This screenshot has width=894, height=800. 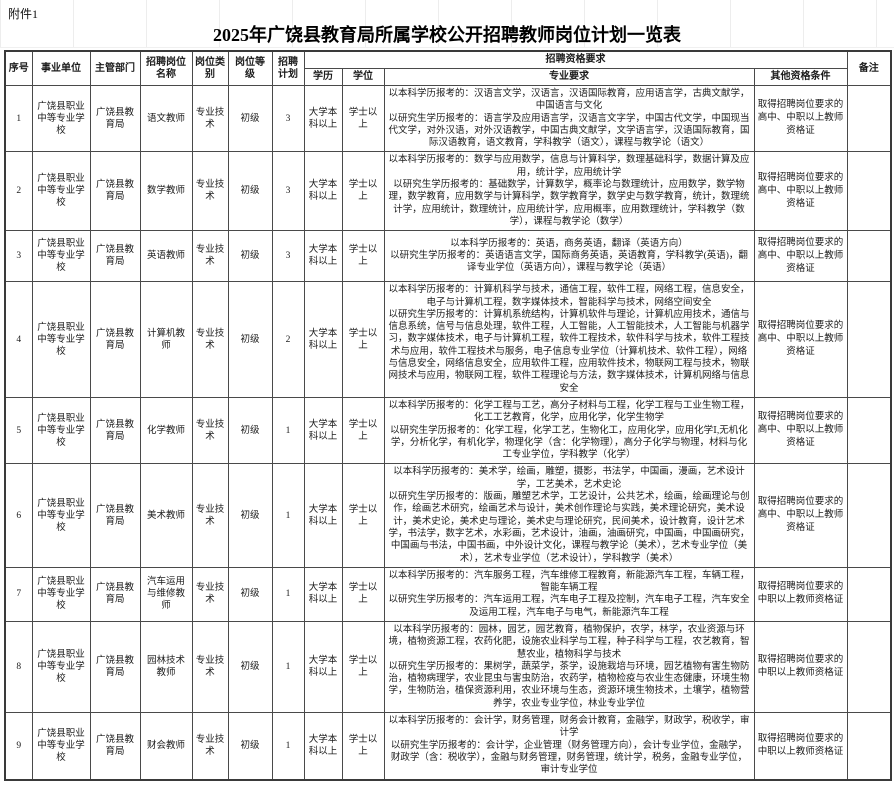 What do you see at coordinates (575, 59) in the screenshot?
I see `header-qualification: 招聘资格要求` at bounding box center [575, 59].